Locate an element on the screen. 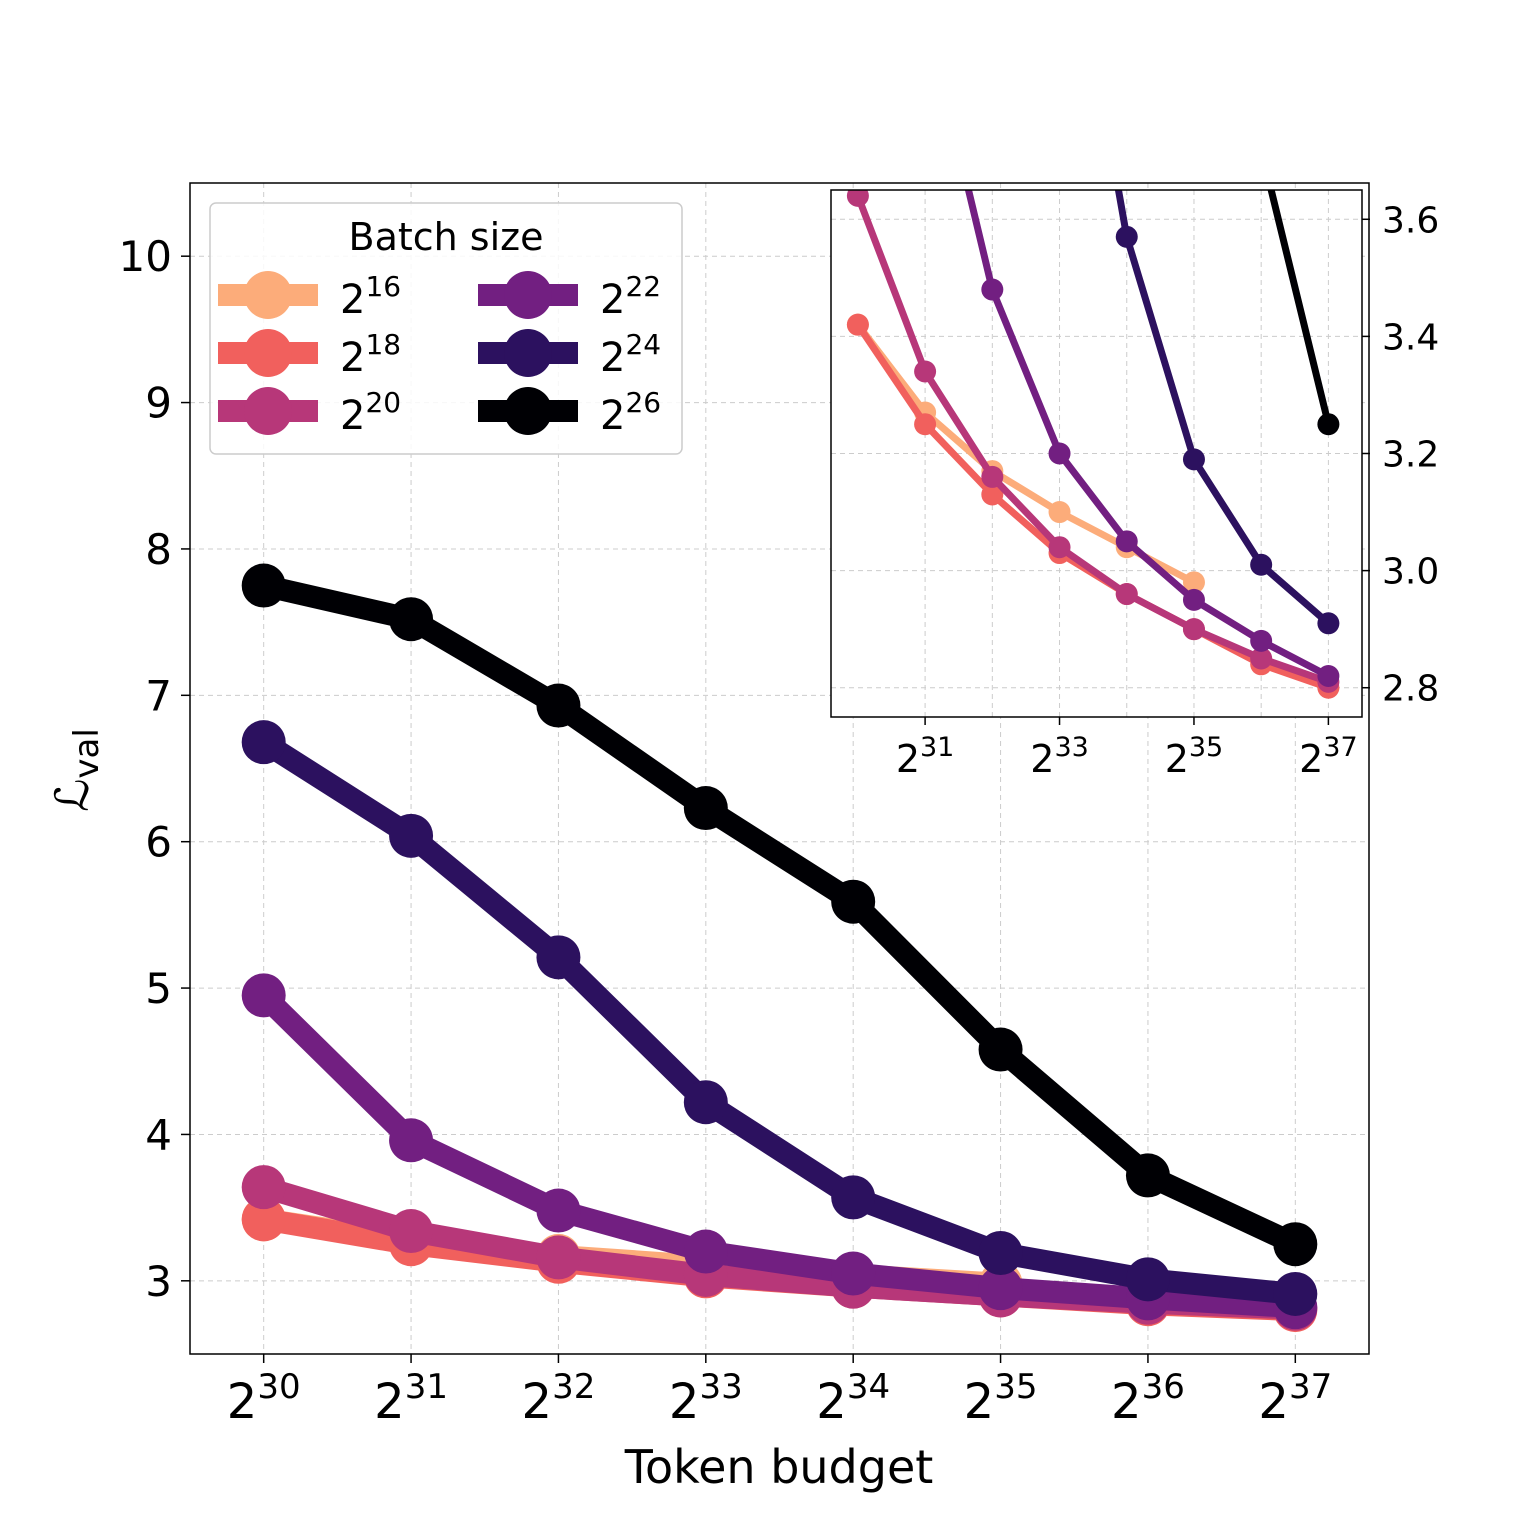  main-x-tick-label-exponent: 32 is located at coordinates (573, 1387).